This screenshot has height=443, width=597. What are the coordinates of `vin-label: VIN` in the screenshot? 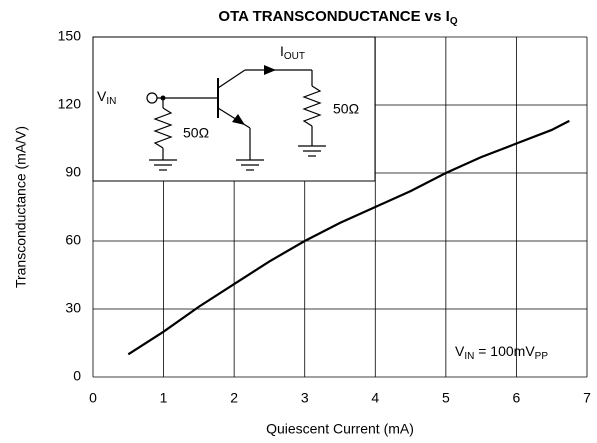 It's located at (106, 97).